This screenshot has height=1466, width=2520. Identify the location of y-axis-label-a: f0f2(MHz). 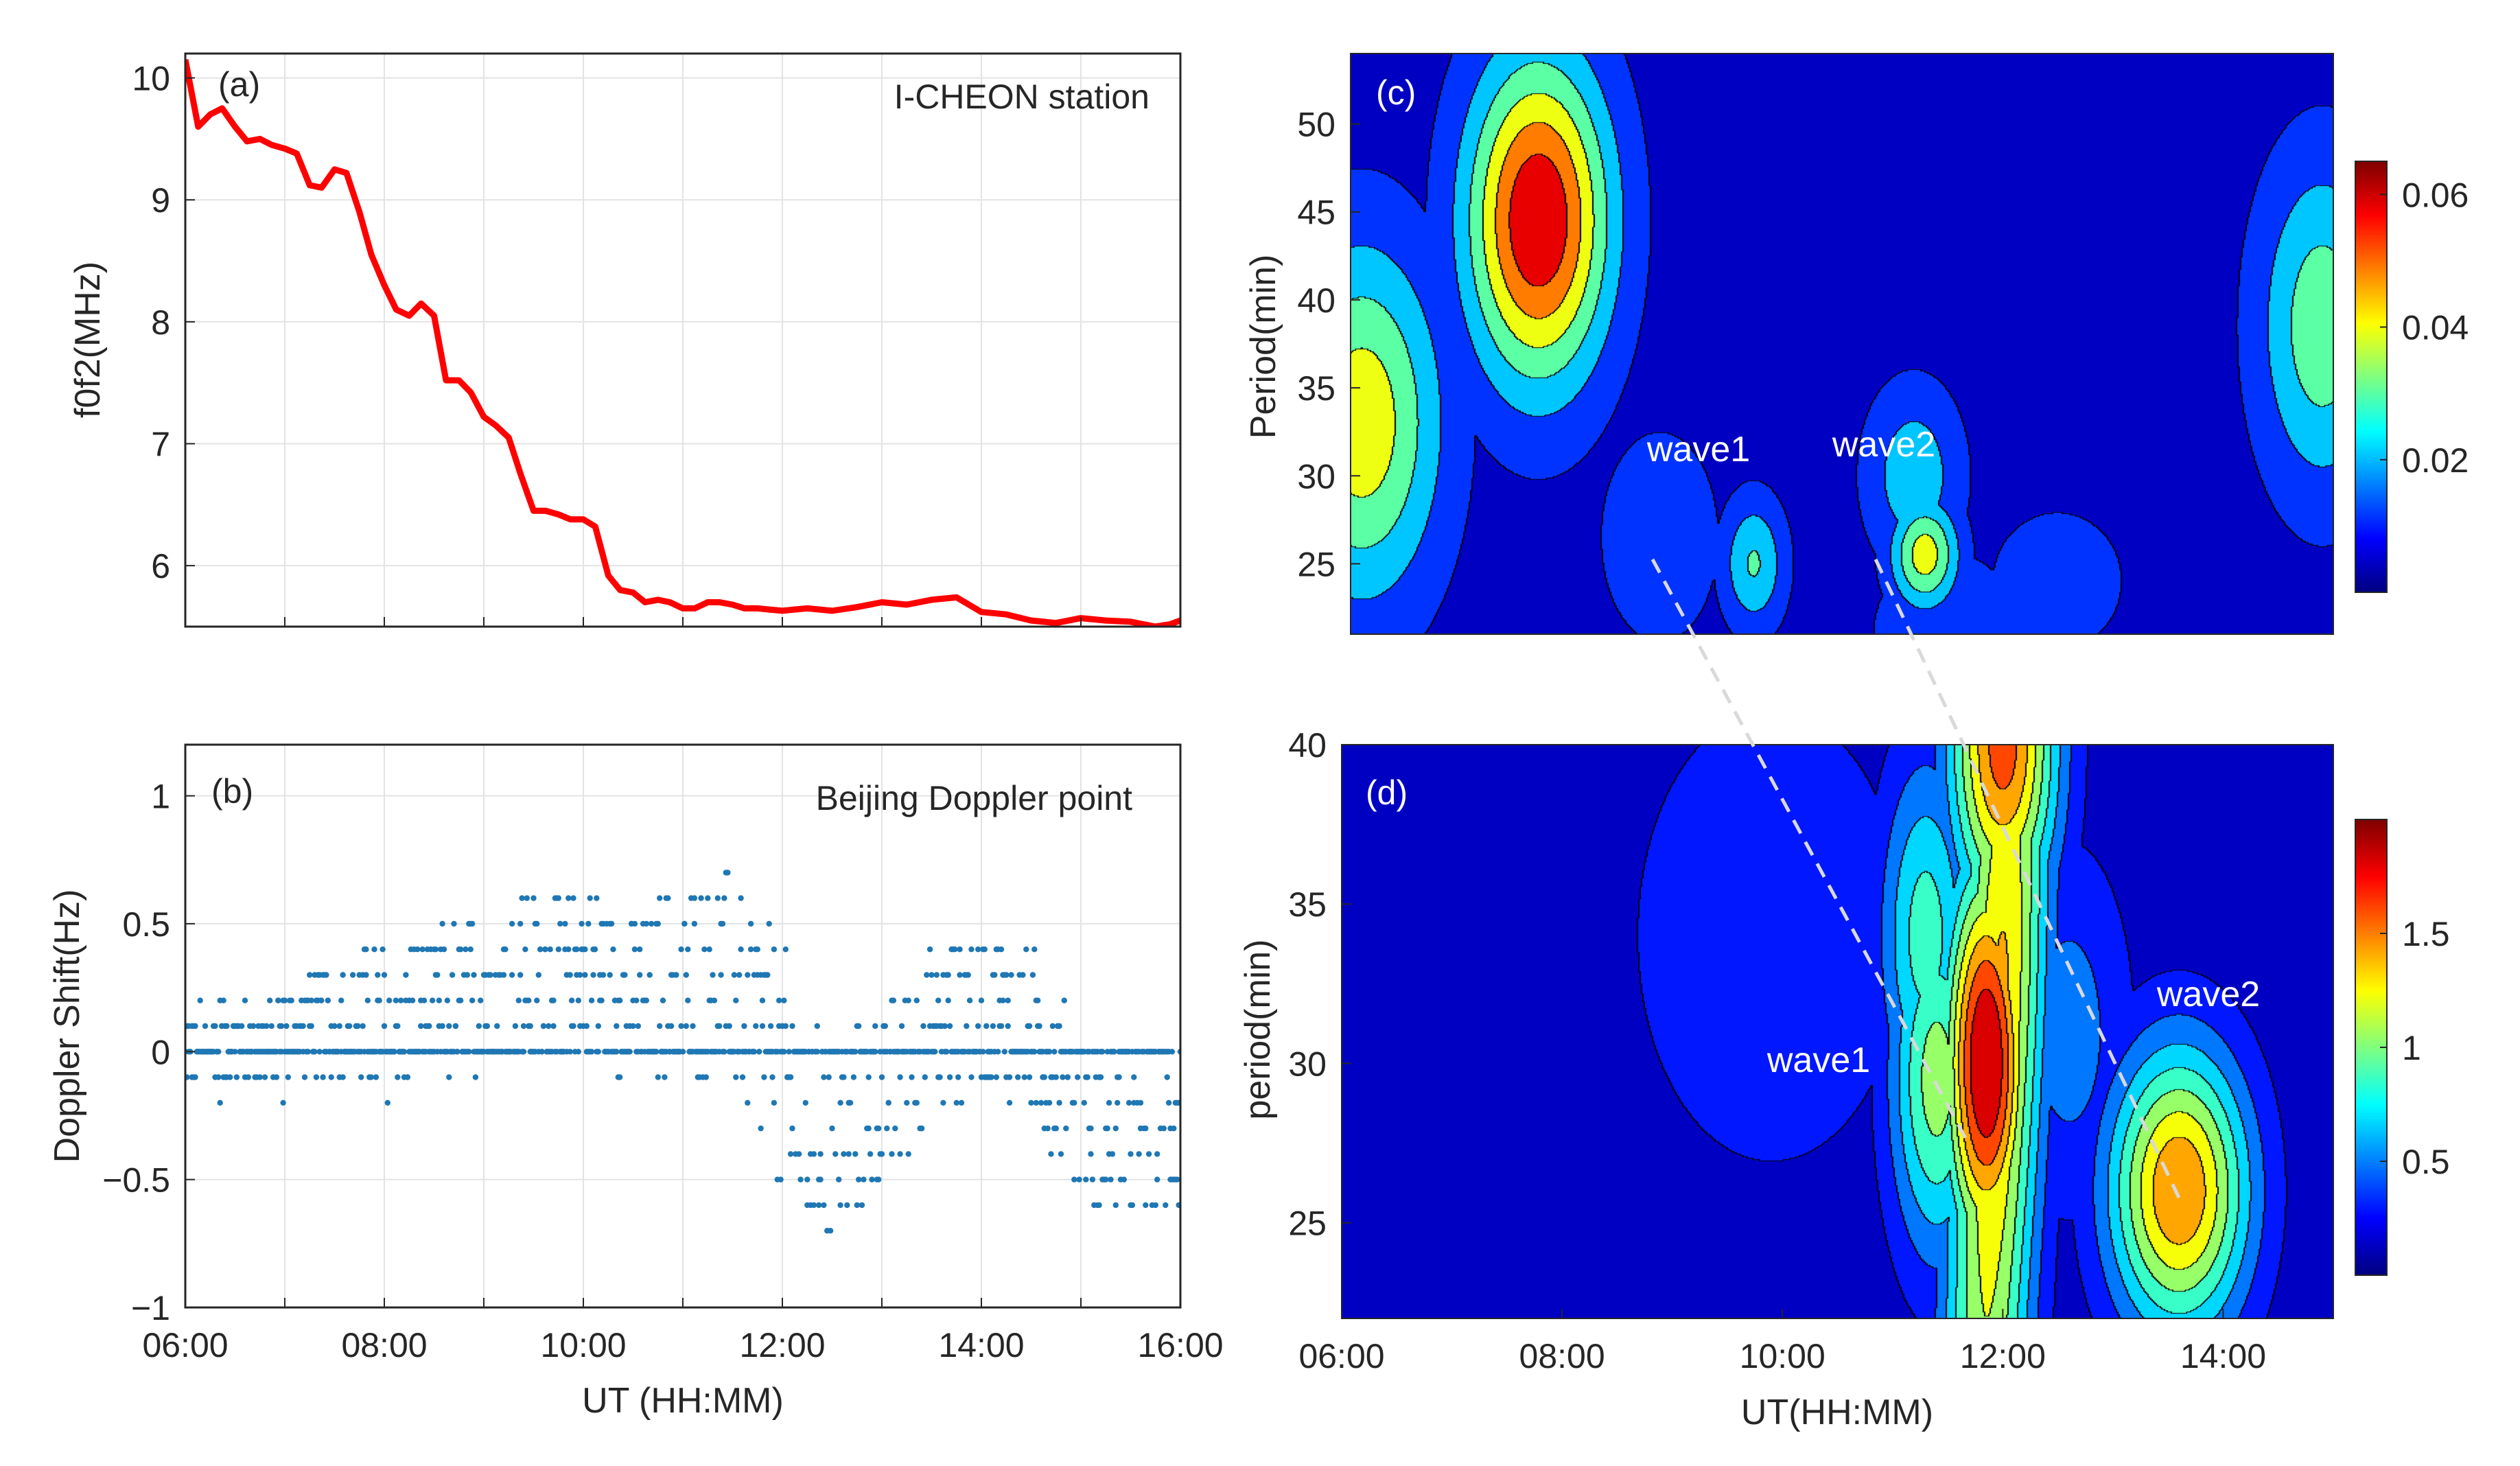
(88, 339).